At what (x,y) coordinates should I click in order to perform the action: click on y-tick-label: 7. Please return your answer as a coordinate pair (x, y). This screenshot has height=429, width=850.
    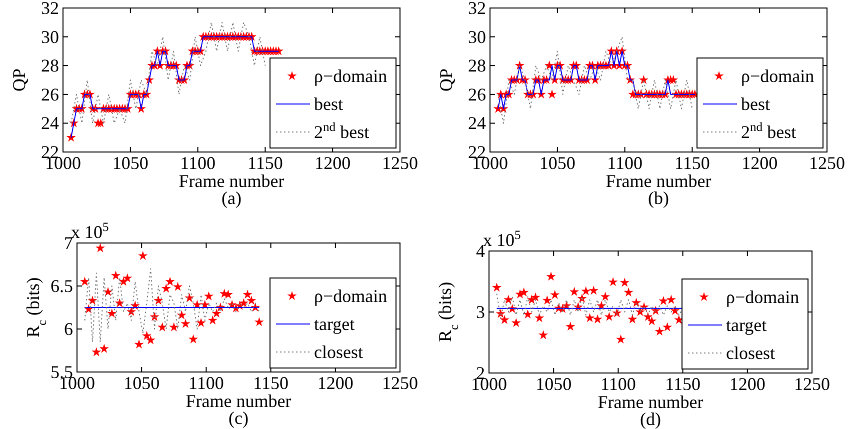
    Looking at the image, I should click on (68, 243).